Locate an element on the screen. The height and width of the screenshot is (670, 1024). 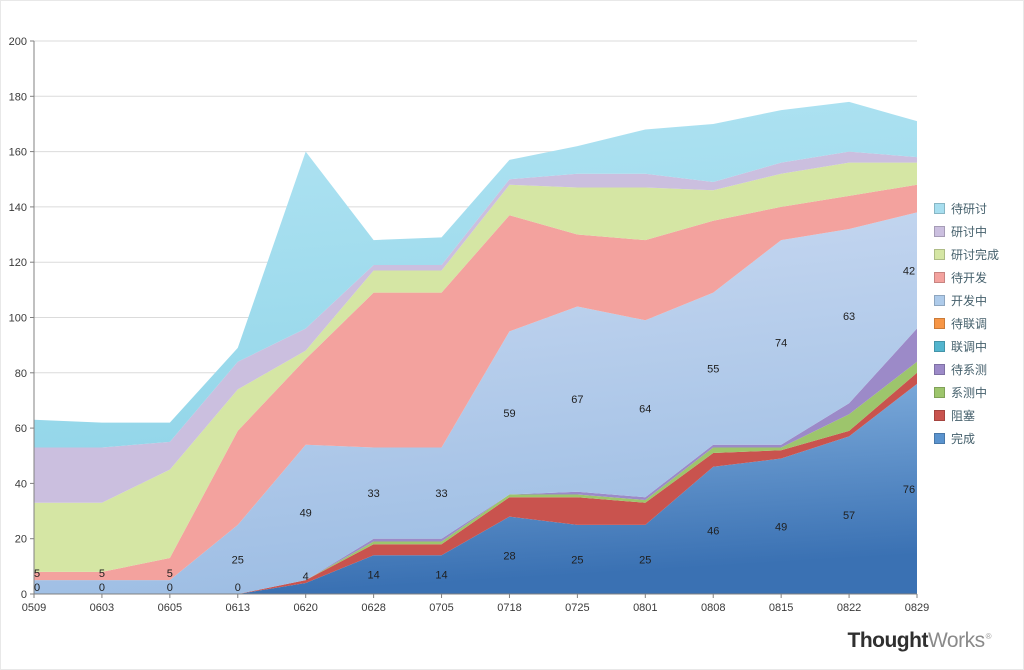
logo-text-light: Works is located at coordinates (956, 640).